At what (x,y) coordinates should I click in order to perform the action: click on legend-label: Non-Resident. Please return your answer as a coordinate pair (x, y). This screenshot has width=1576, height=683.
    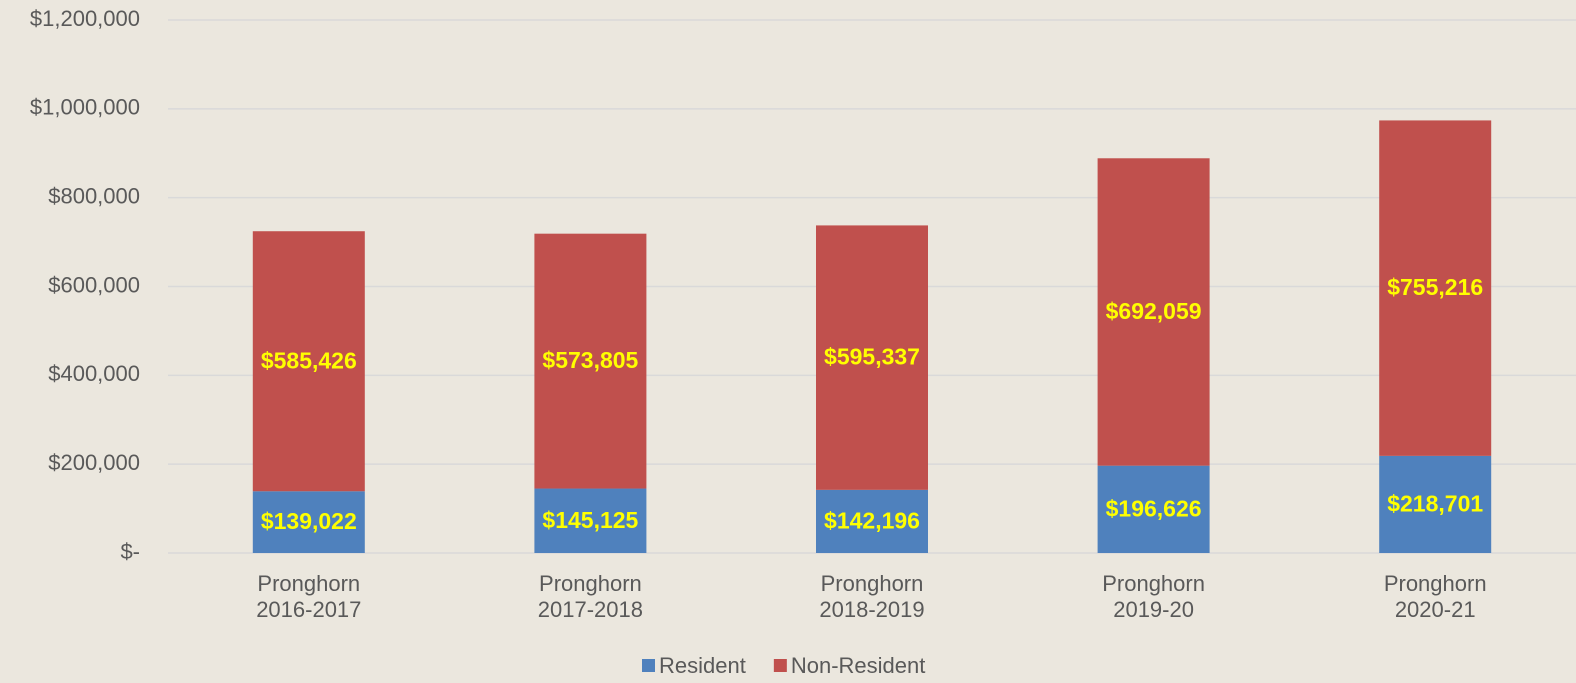
    Looking at the image, I should click on (858, 665).